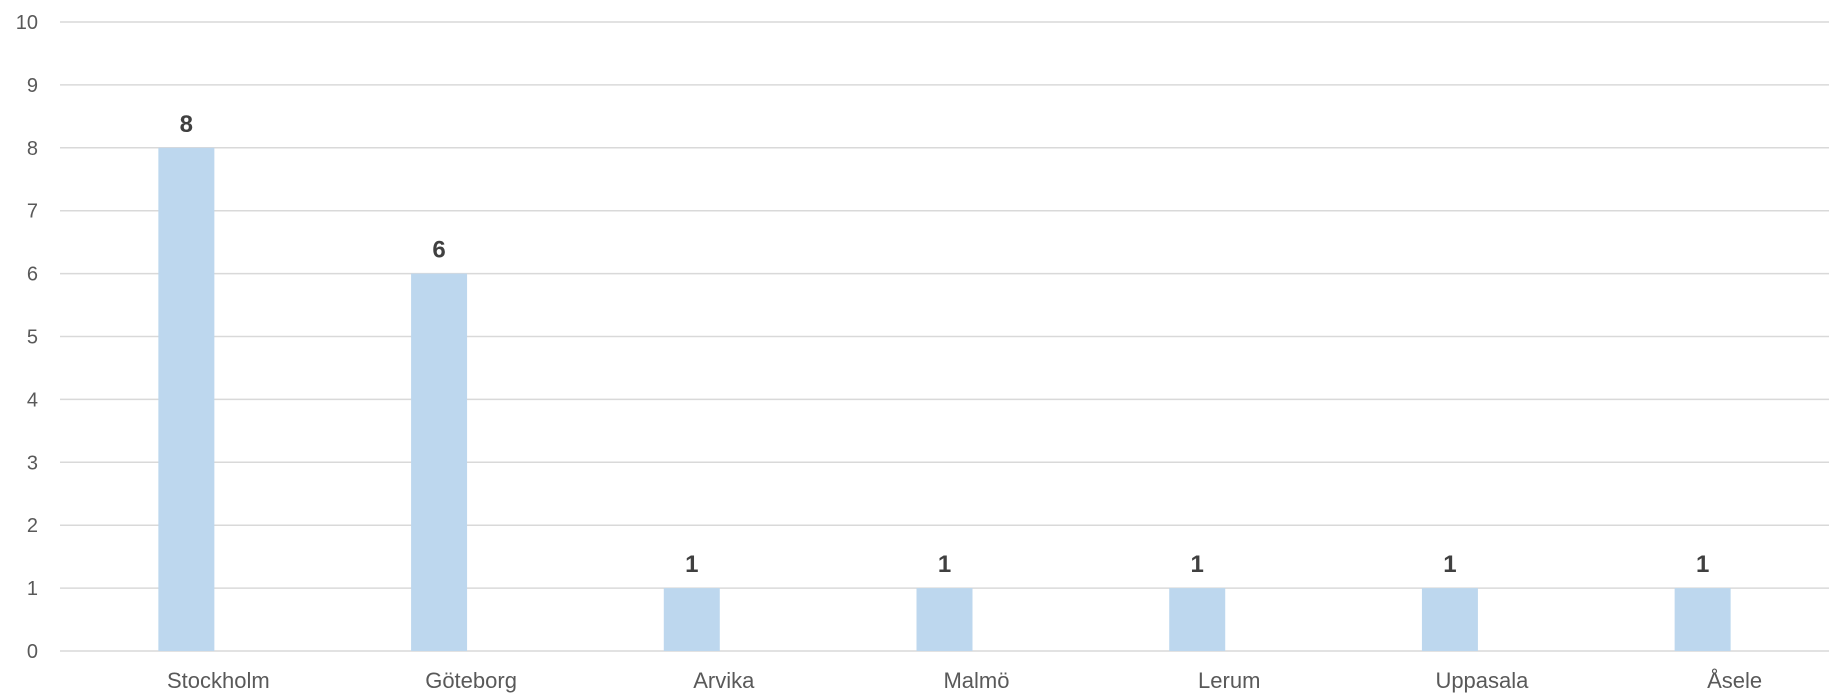  I want to click on data-label: 8, so click(186, 124).